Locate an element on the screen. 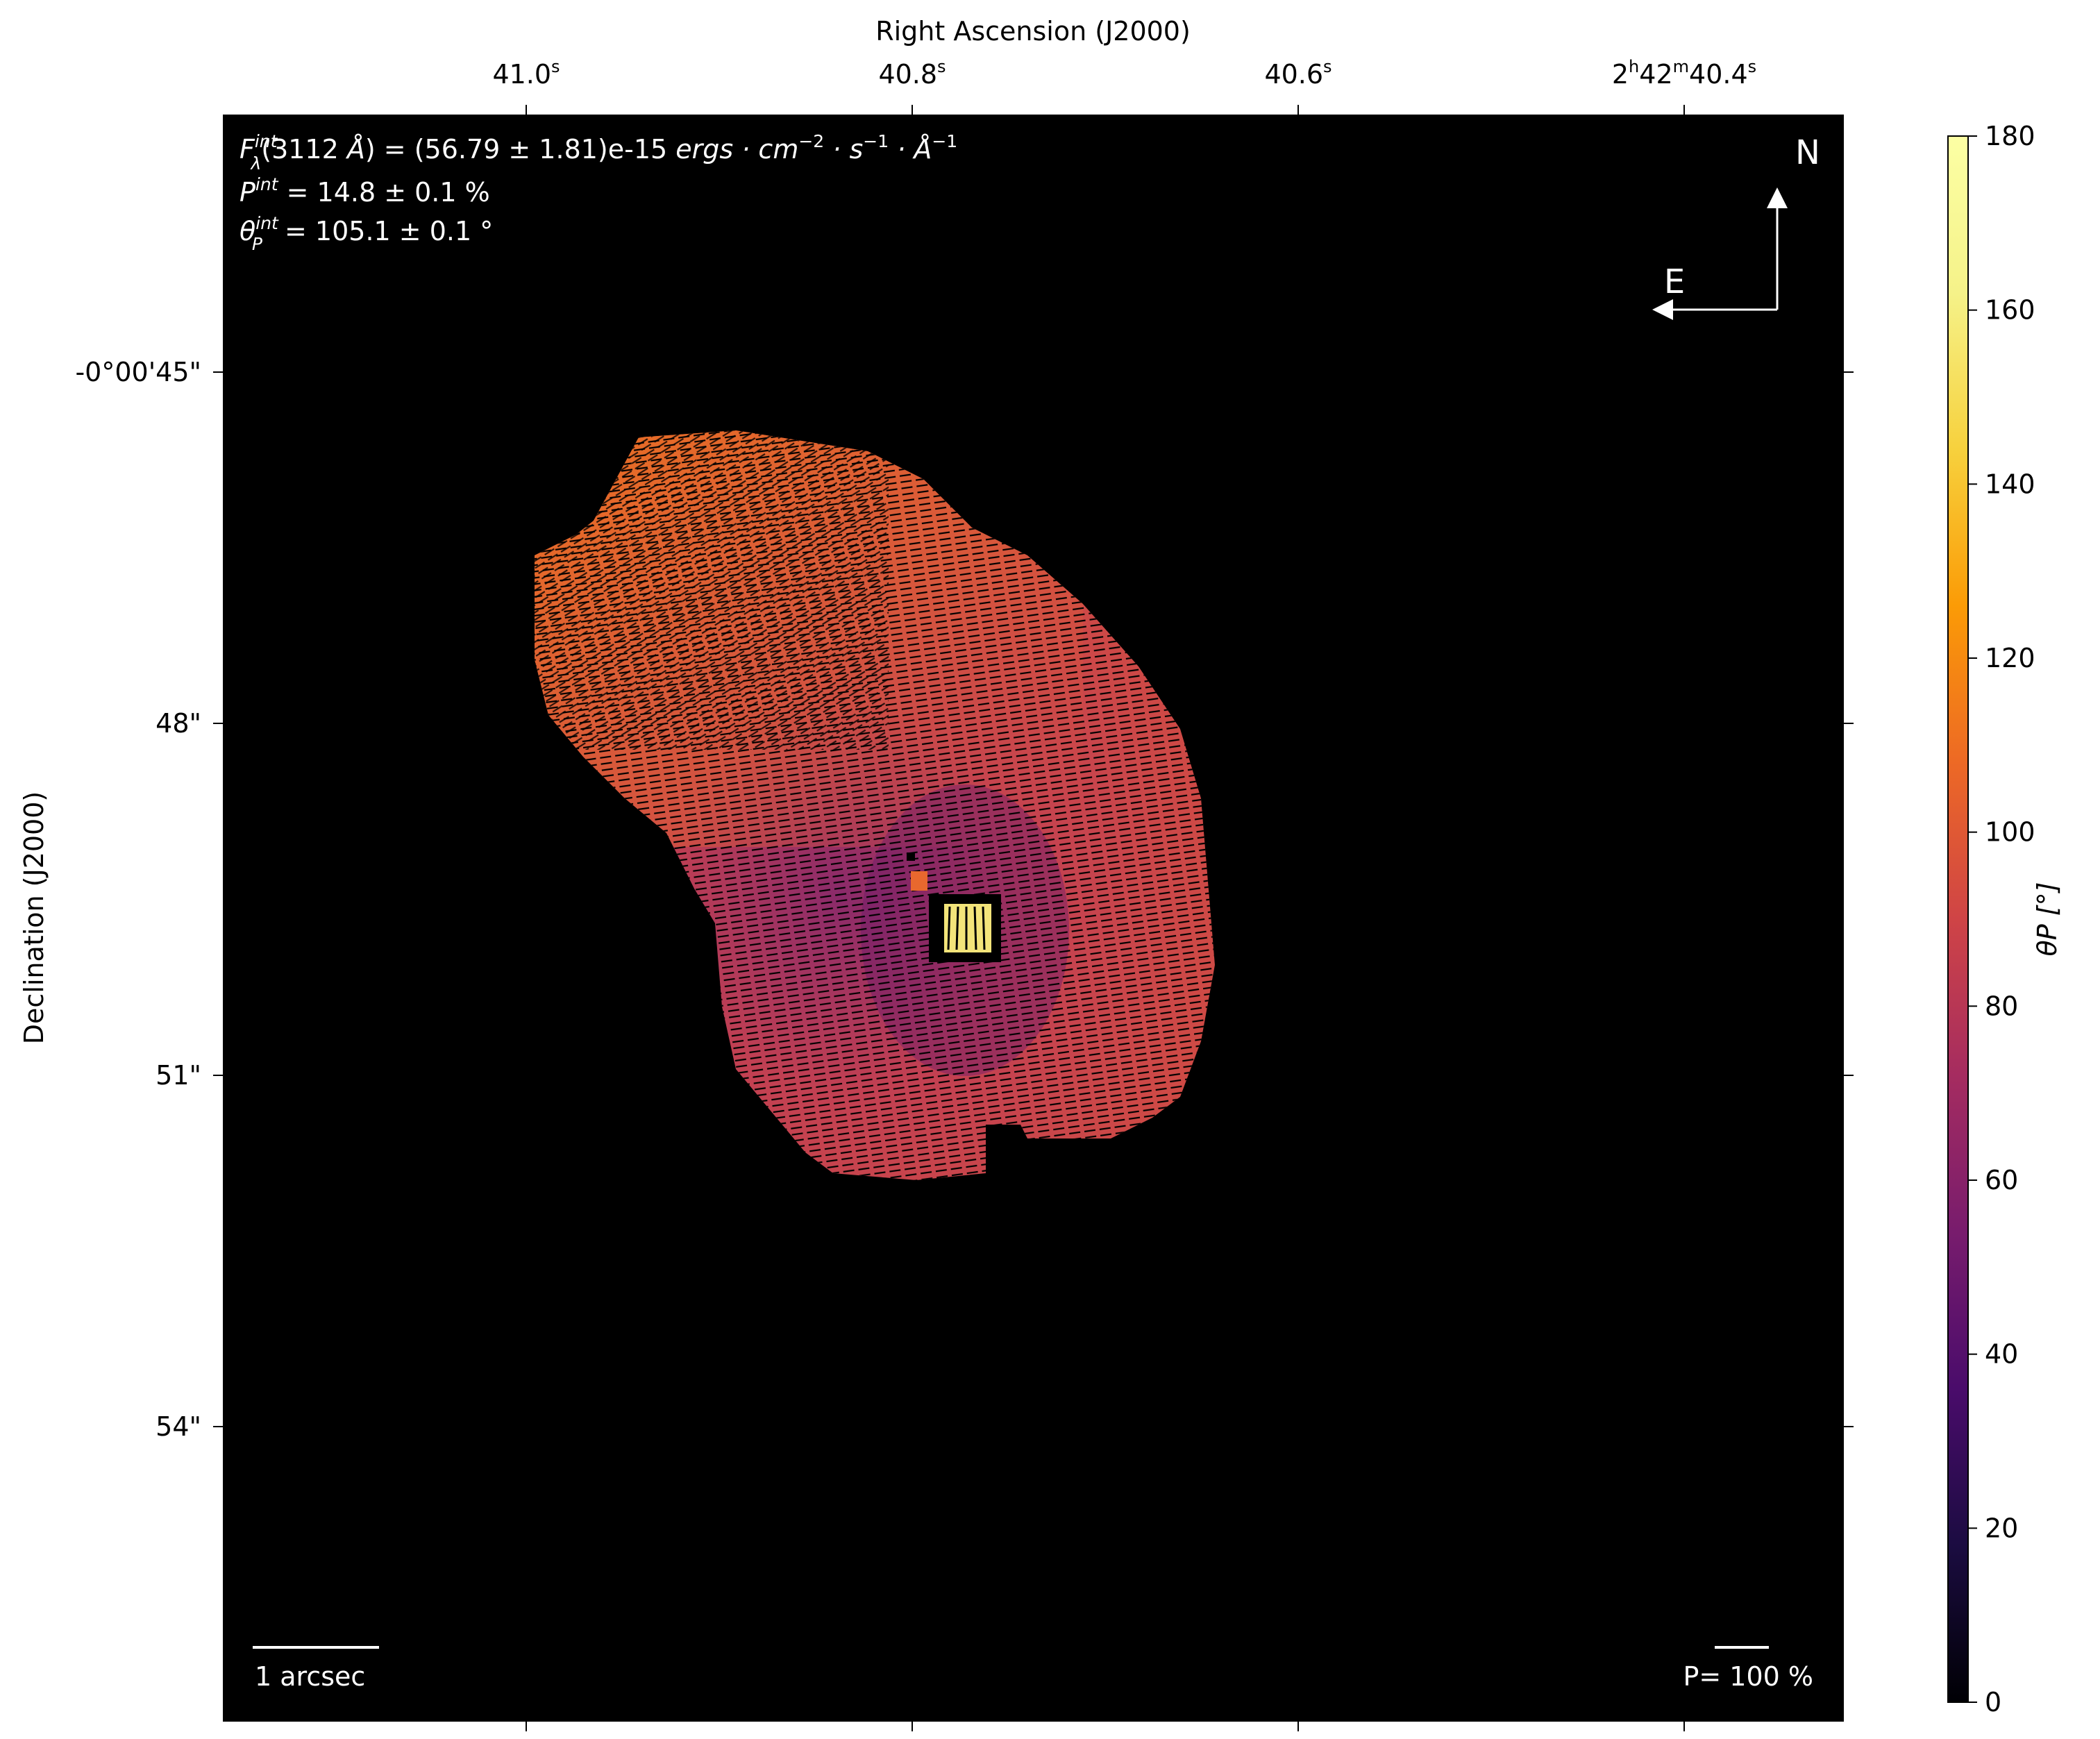 The image size is (2100, 1739). colorbar: 0 20 40 60 80 100 120 140 160 180 θP [°] is located at coordinates (2005, 919).